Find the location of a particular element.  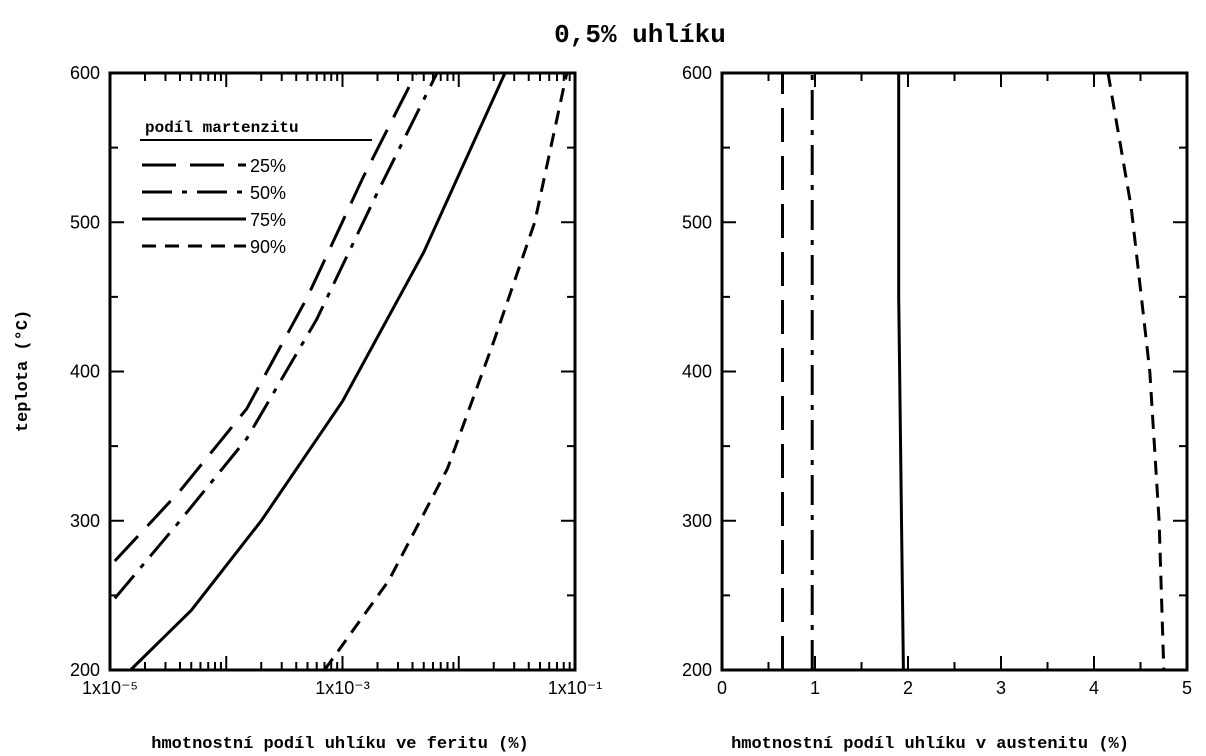

series-line-90pct is located at coordinates (1136, 371).